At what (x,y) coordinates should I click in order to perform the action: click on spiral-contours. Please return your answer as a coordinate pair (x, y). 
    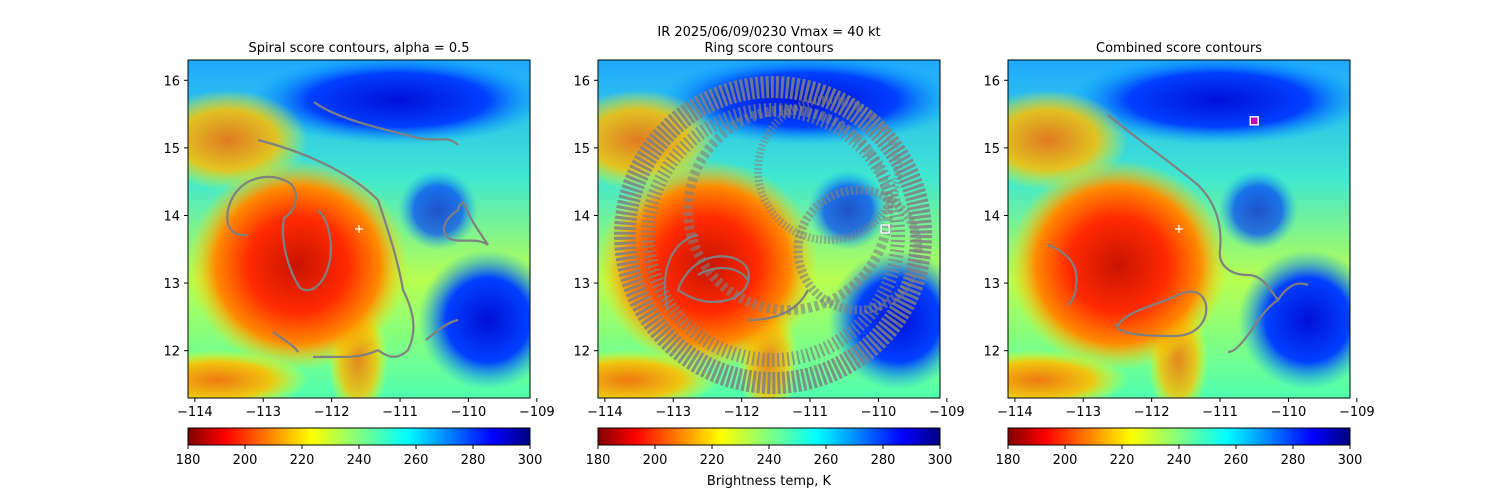
    Looking at the image, I should click on (357, 230).